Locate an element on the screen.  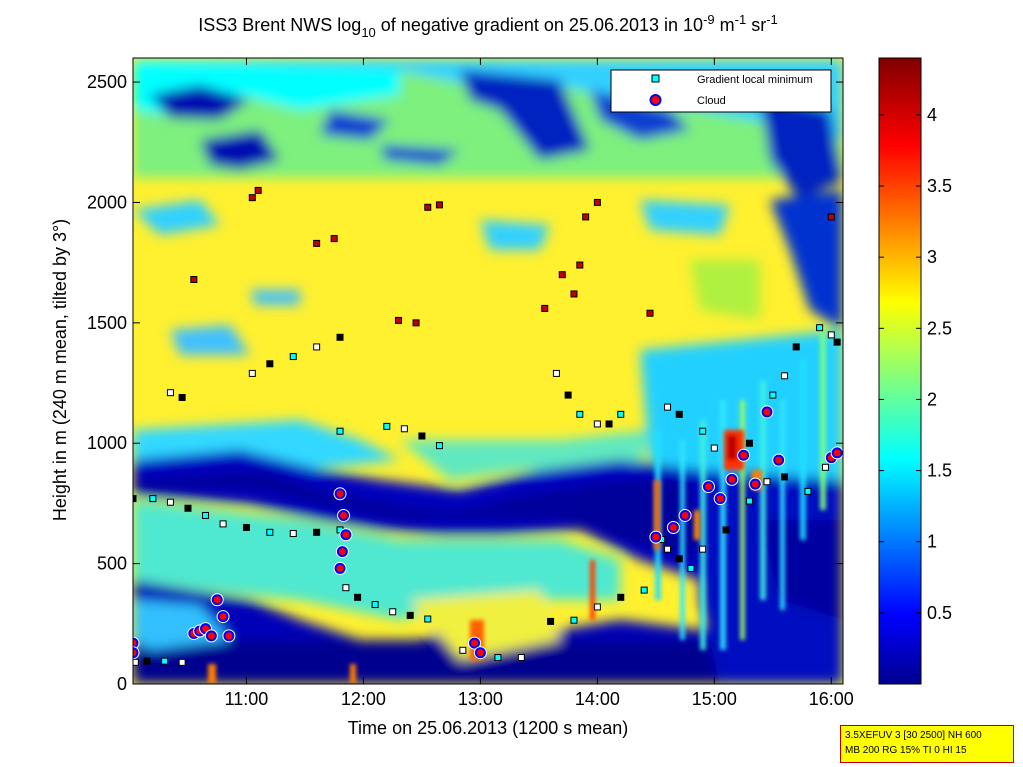
colorbar-tick-label: 1.5 is located at coordinates (939, 471).